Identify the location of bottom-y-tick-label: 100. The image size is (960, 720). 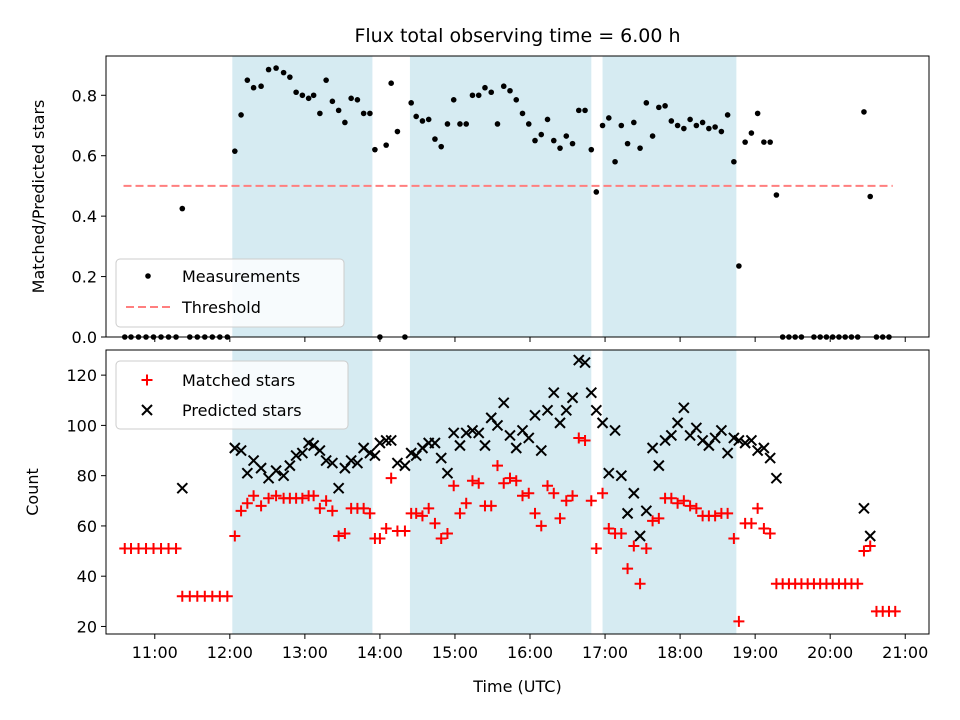
(81, 425).